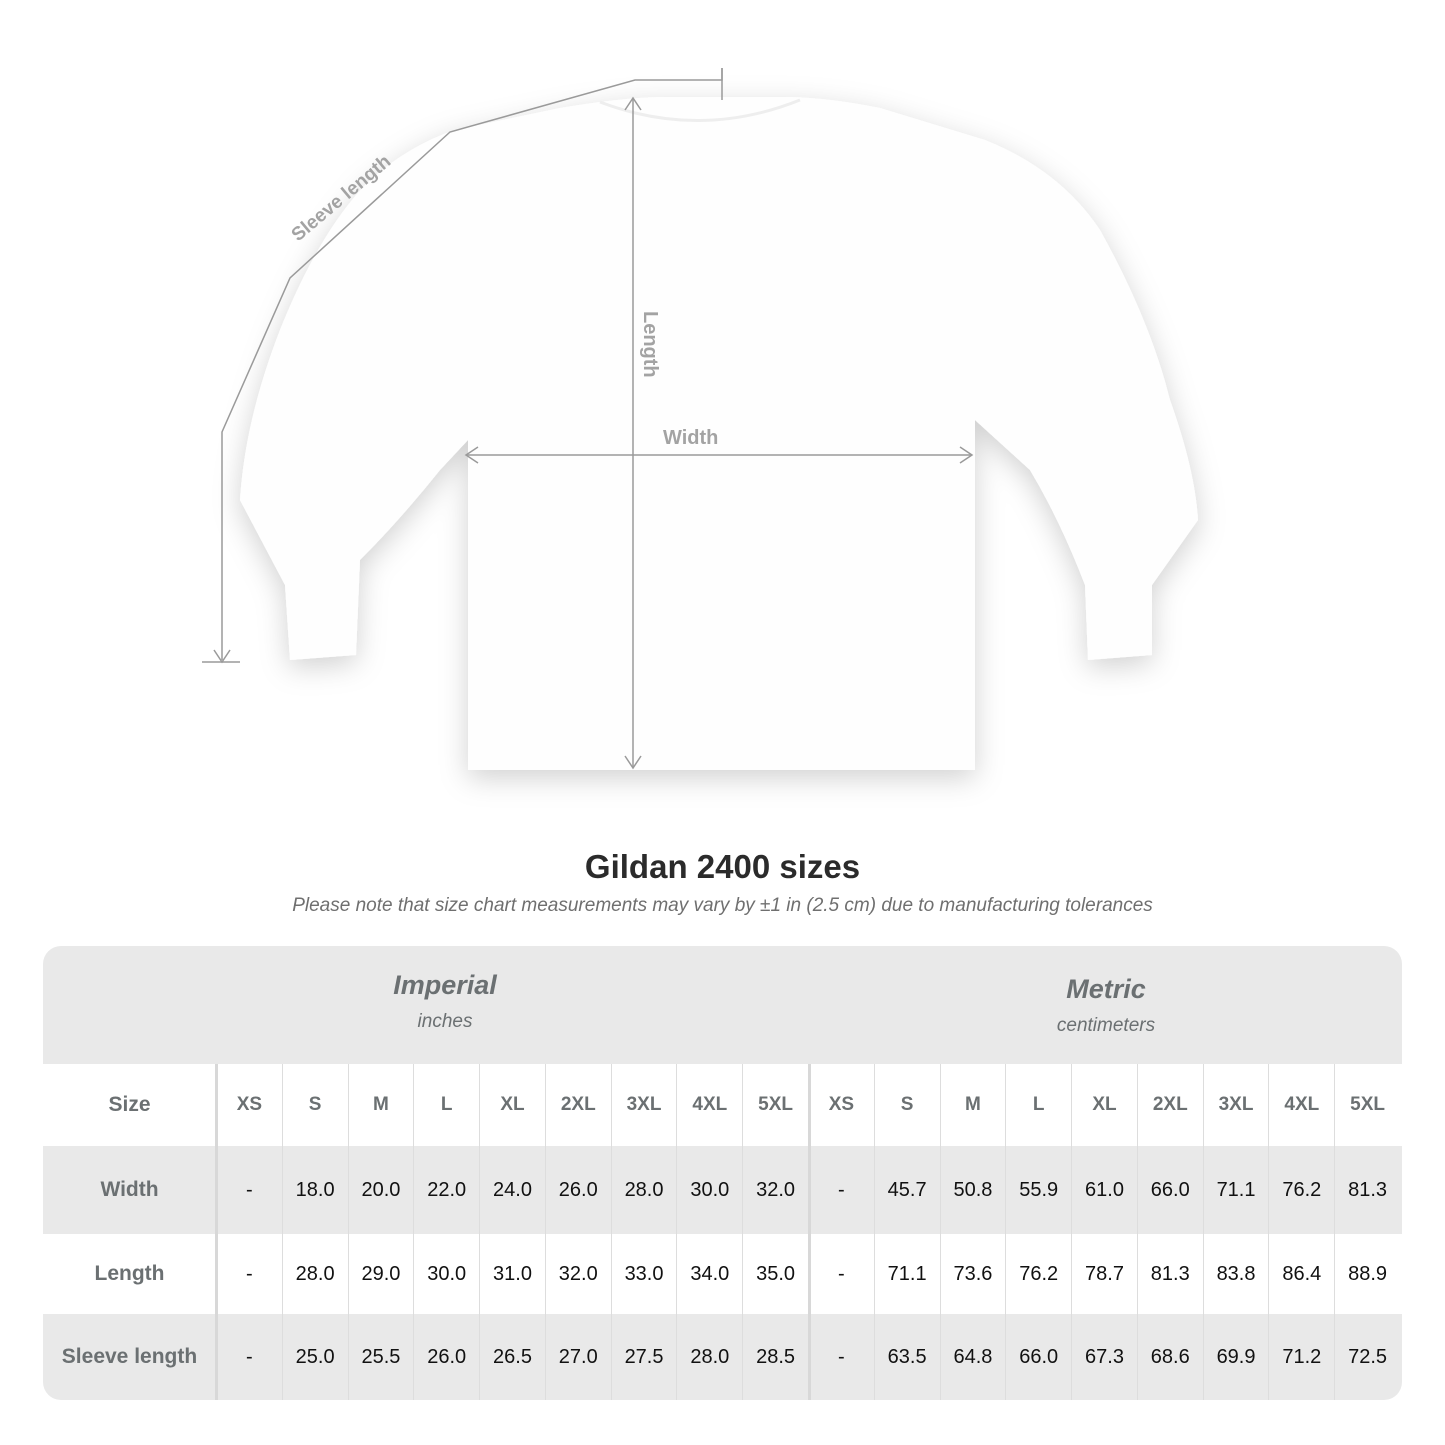 Image resolution: width=1445 pixels, height=1445 pixels. What do you see at coordinates (577, 1357) in the screenshot?
I see `imperial-value-cell: 27.0` at bounding box center [577, 1357].